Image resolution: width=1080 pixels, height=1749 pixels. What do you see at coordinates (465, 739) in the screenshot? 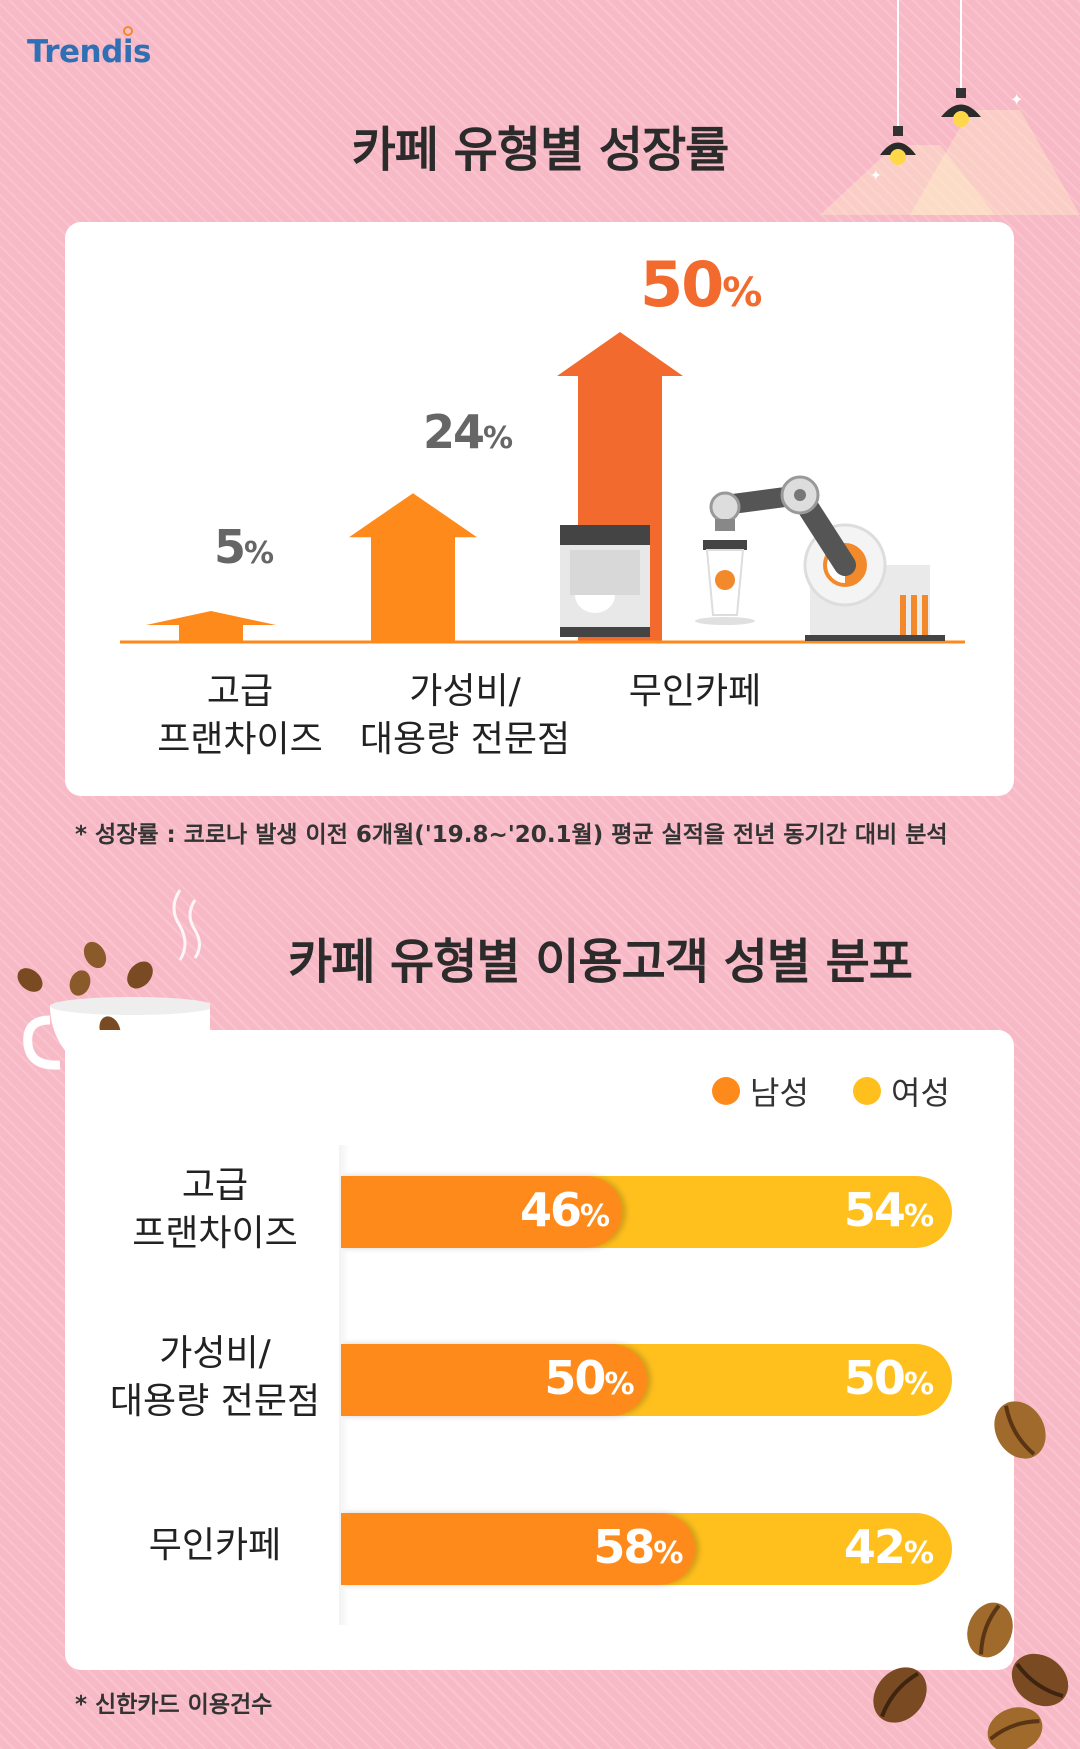
I see `growth-label-value-line2: 대용량 전문점` at bounding box center [465, 739].